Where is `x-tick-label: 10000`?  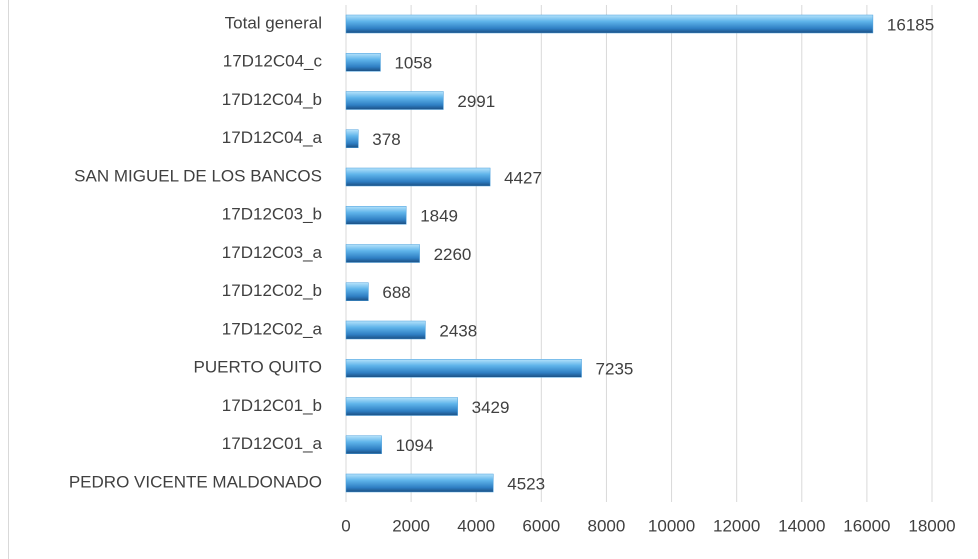 x-tick-label: 10000 is located at coordinates (671, 525).